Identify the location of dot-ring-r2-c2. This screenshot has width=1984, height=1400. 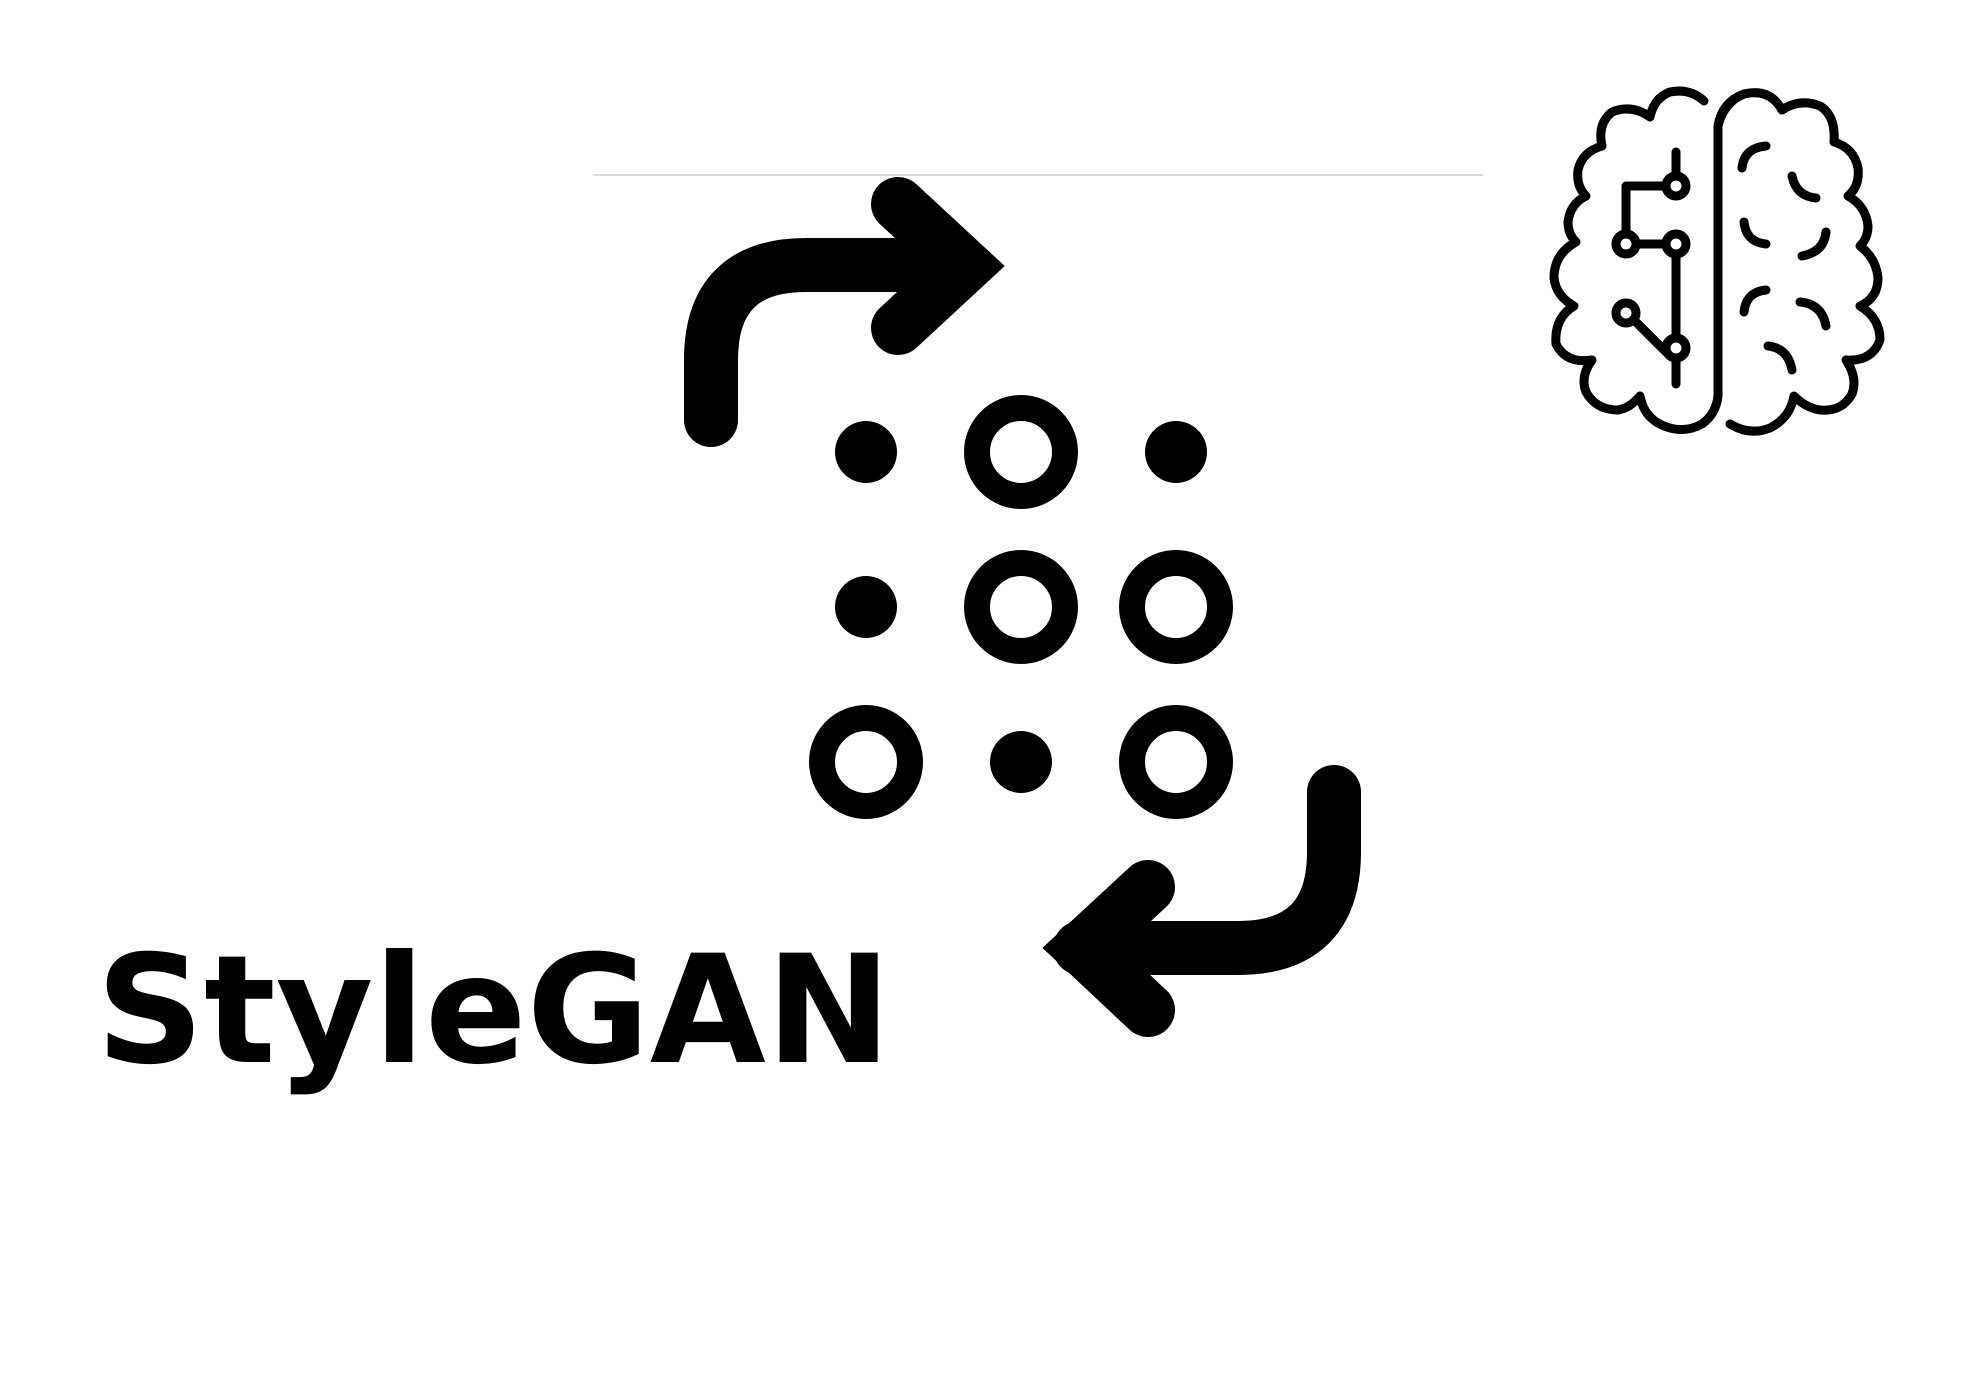
(1176, 762).